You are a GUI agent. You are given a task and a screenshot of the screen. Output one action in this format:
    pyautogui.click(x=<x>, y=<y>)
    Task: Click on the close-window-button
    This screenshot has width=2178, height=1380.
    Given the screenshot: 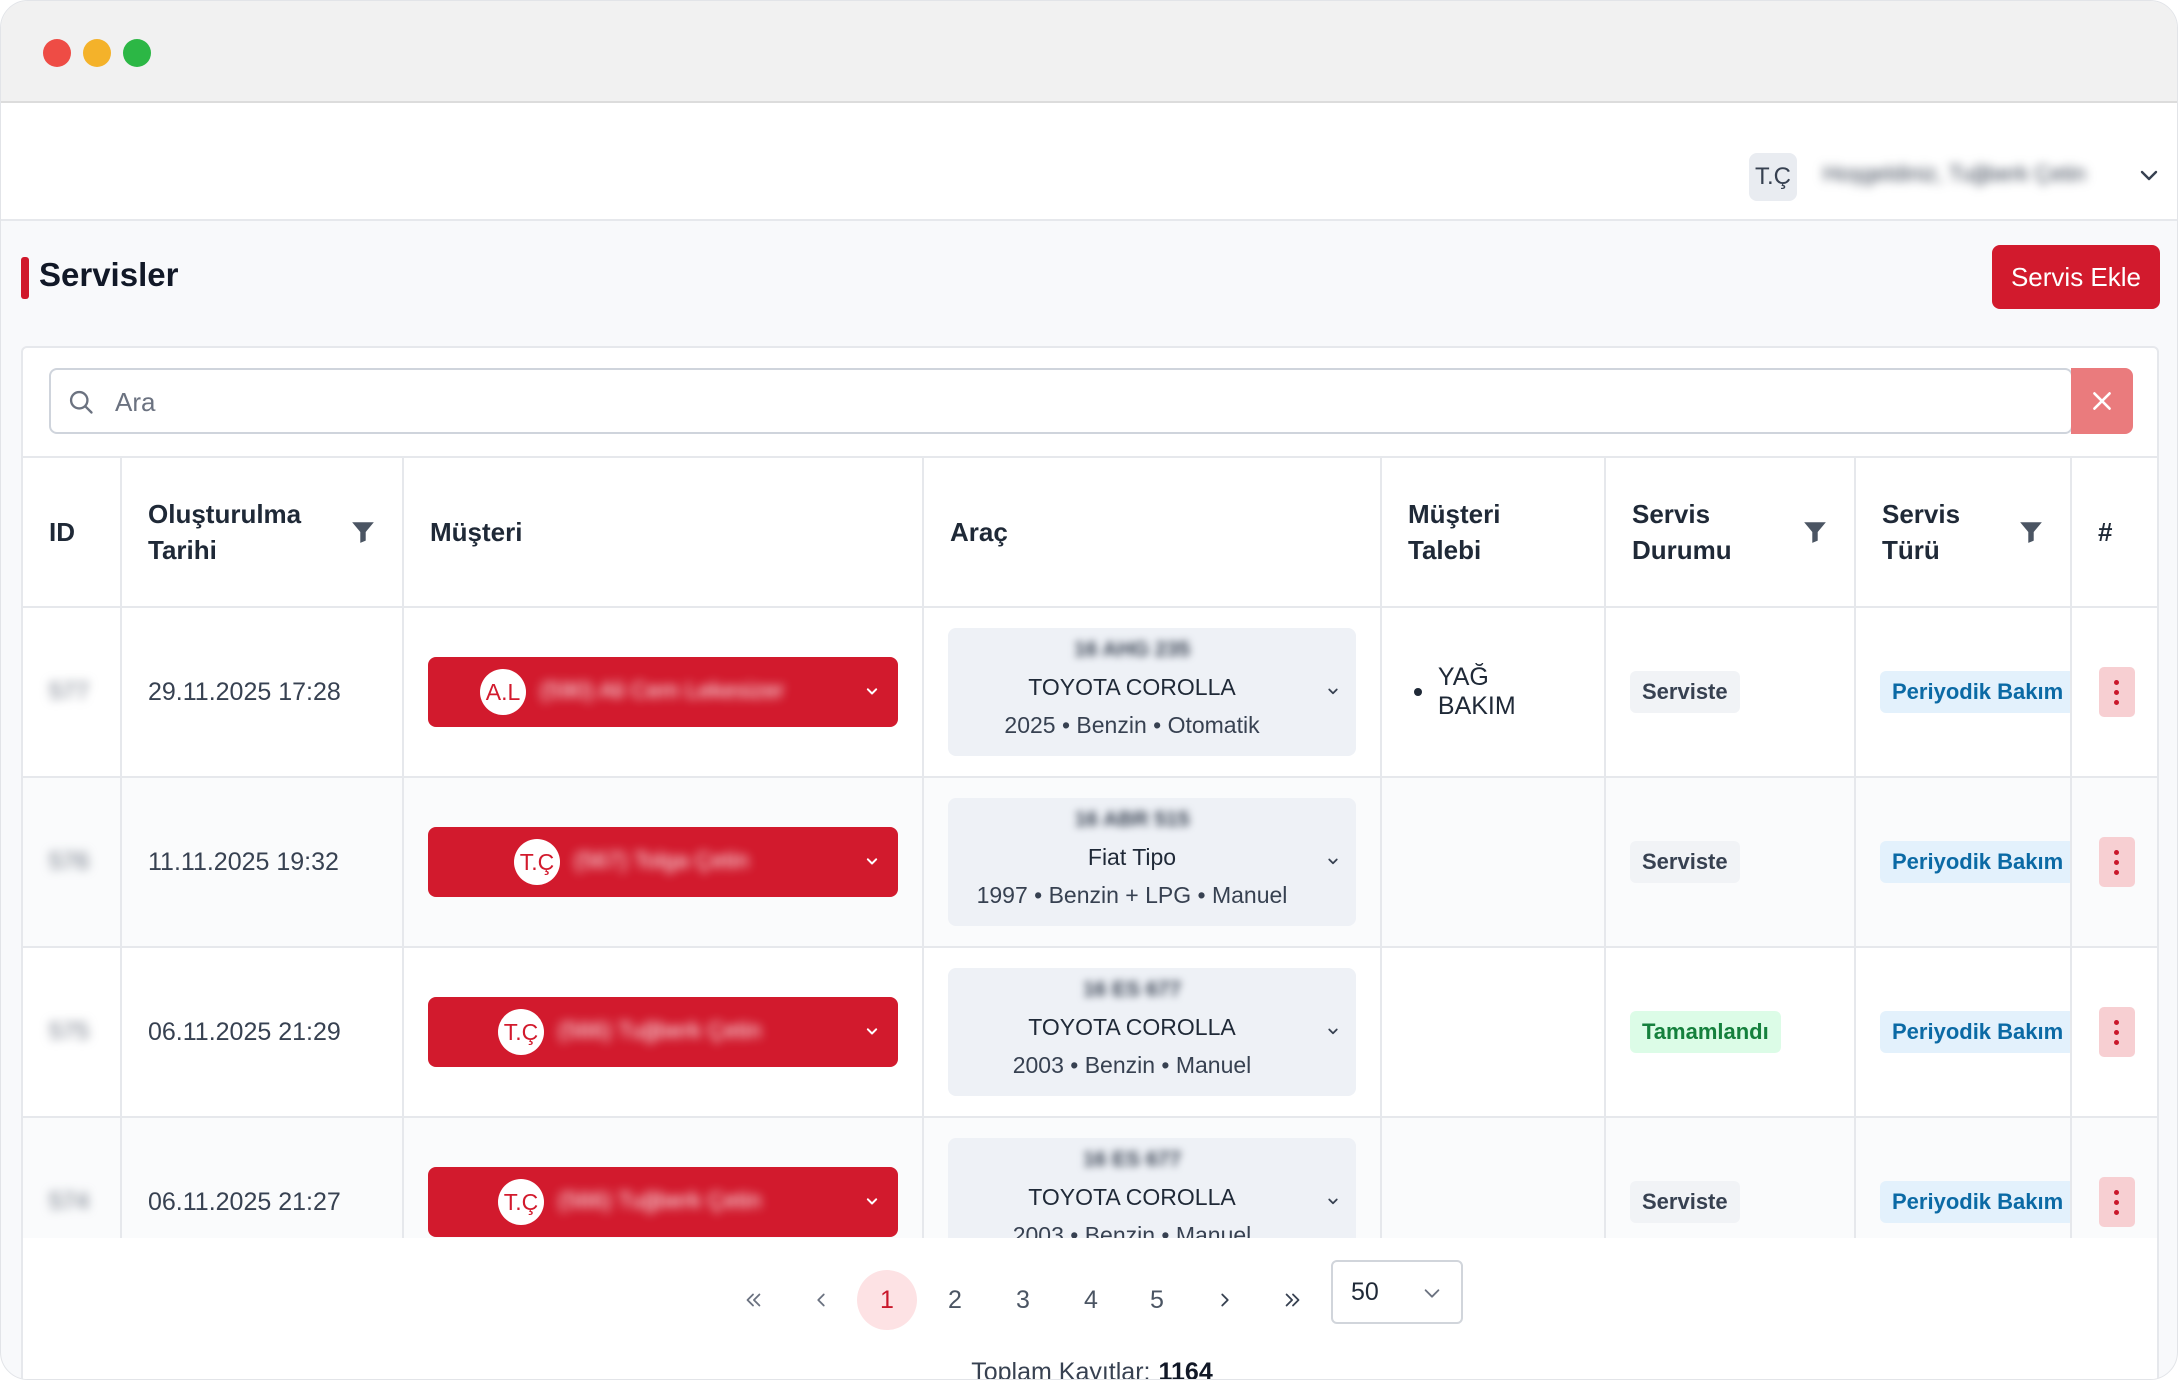 What is the action you would take?
    pyautogui.click(x=57, y=53)
    